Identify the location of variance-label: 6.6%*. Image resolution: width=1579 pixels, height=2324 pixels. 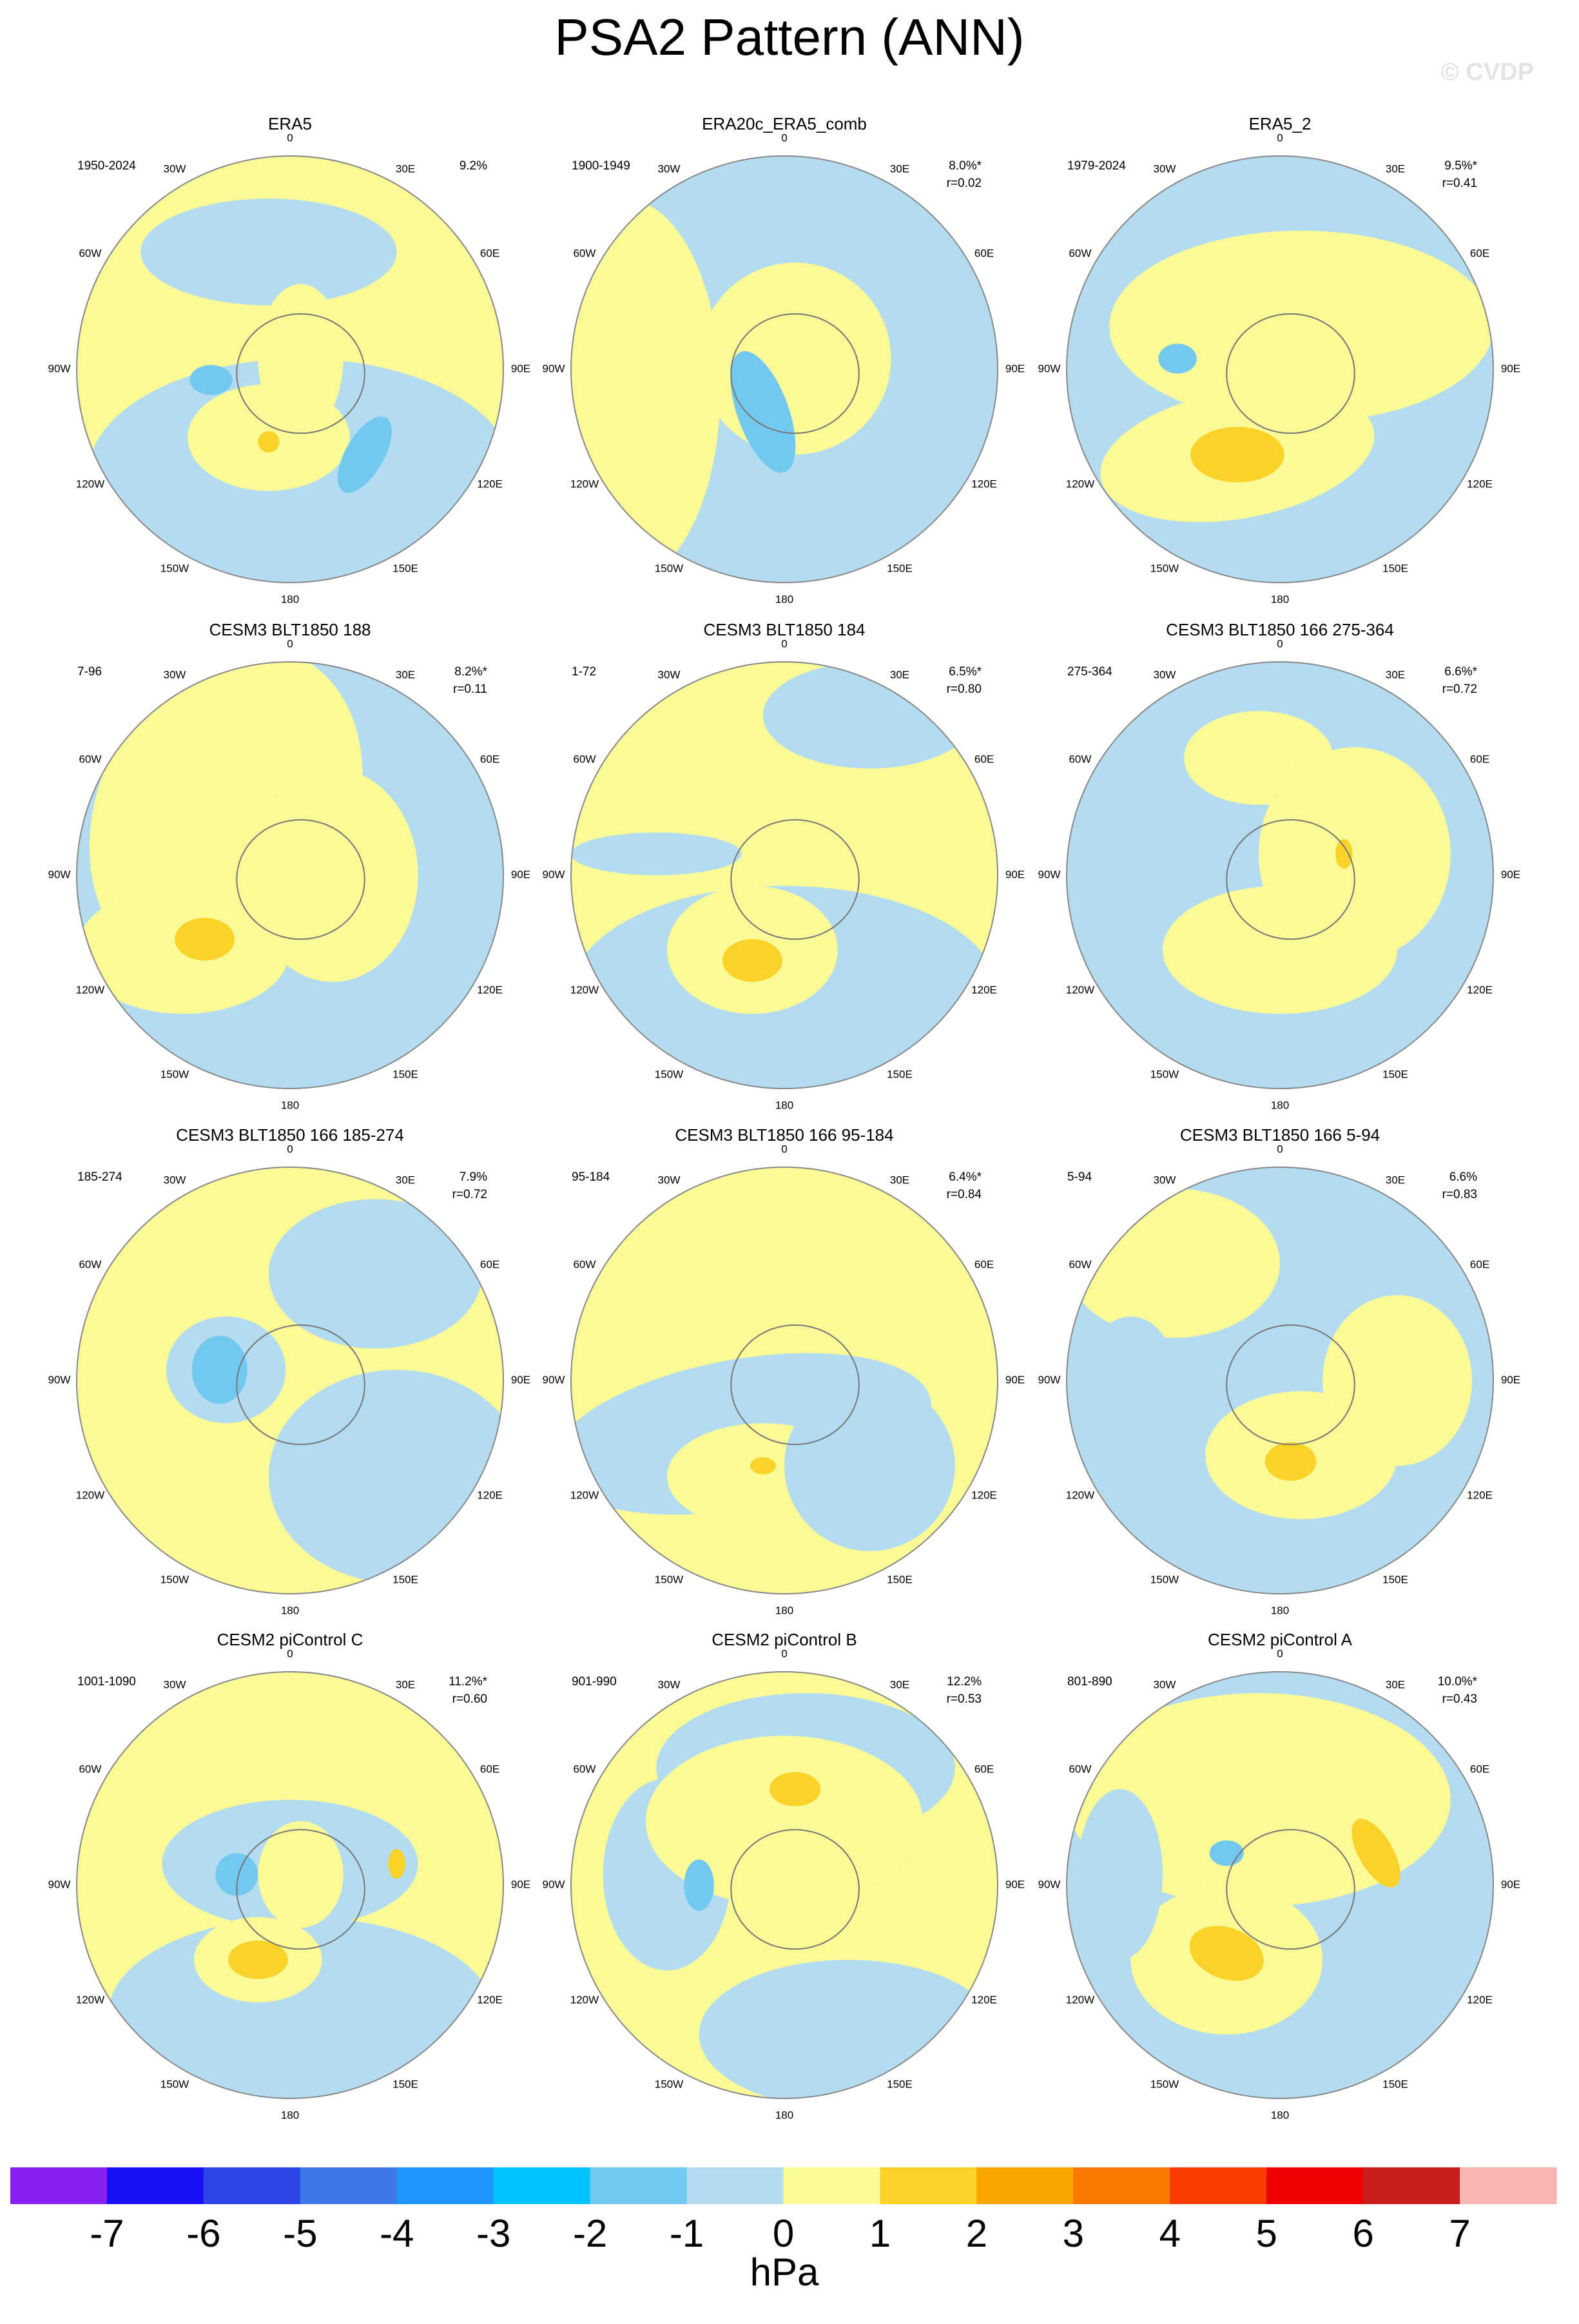
(1460, 672).